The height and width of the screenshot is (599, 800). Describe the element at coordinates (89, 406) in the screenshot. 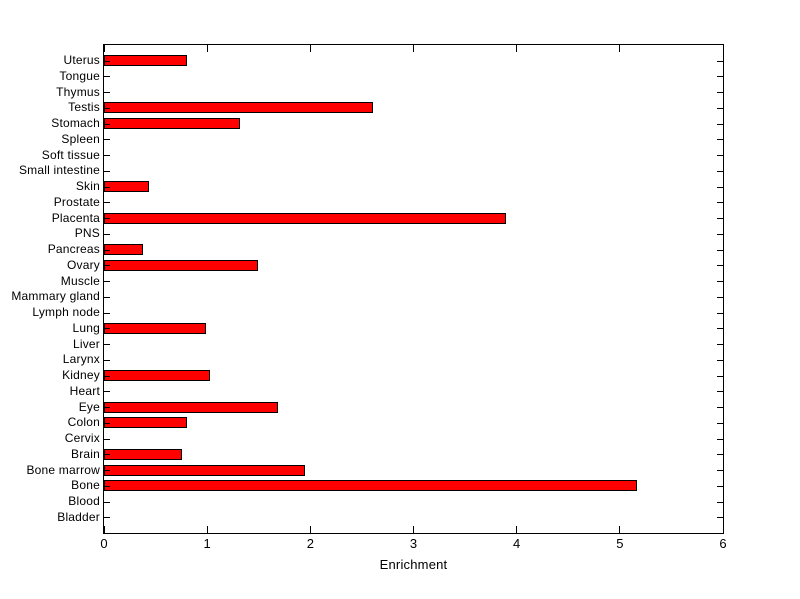

I see `y-label: Eye` at that location.